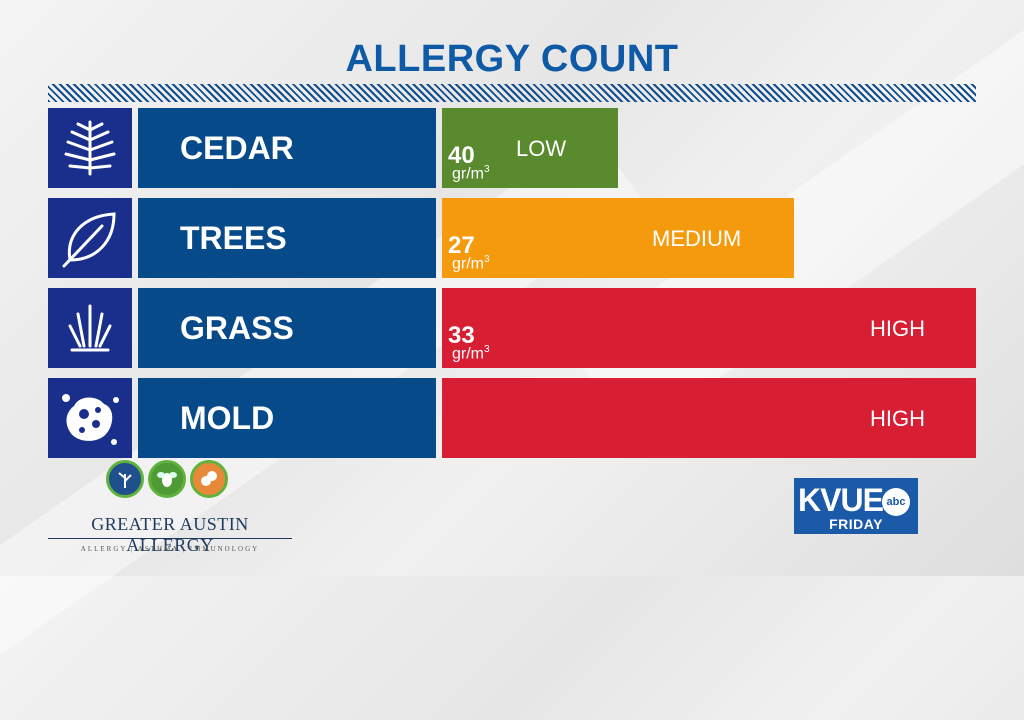 The width and height of the screenshot is (1024, 720). Describe the element at coordinates (461, 335) in the screenshot. I see `pollen-count: 33` at that location.